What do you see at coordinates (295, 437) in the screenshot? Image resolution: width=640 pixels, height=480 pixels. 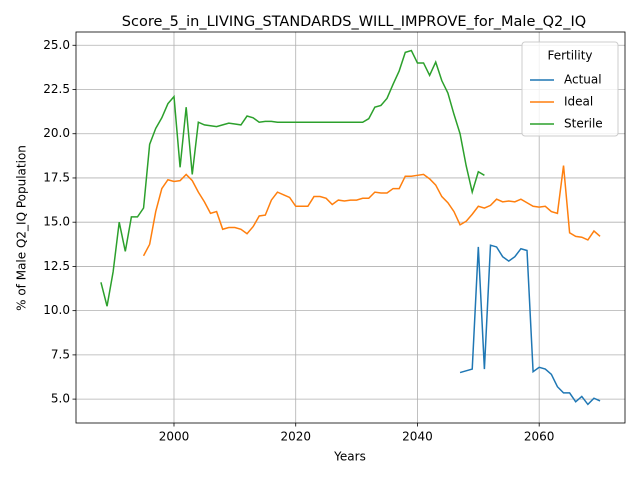 I see `x-tick-label: 2020` at bounding box center [295, 437].